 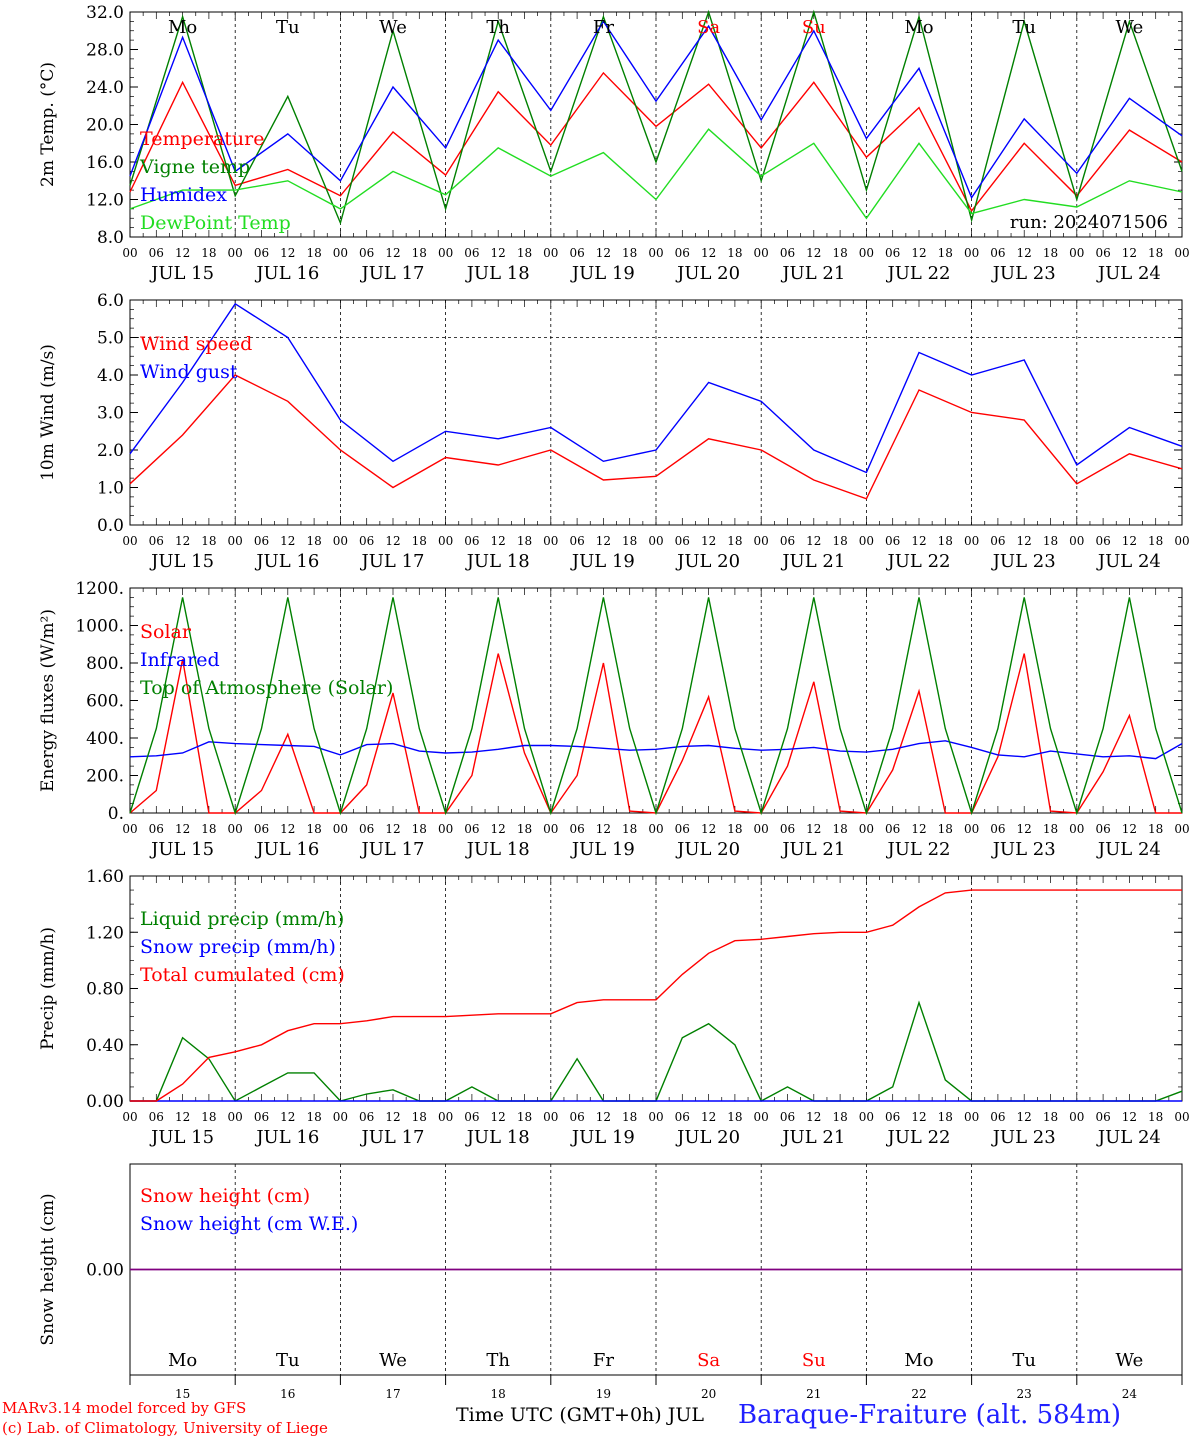 I want to click on weekday-label: Tu, so click(x=288, y=27).